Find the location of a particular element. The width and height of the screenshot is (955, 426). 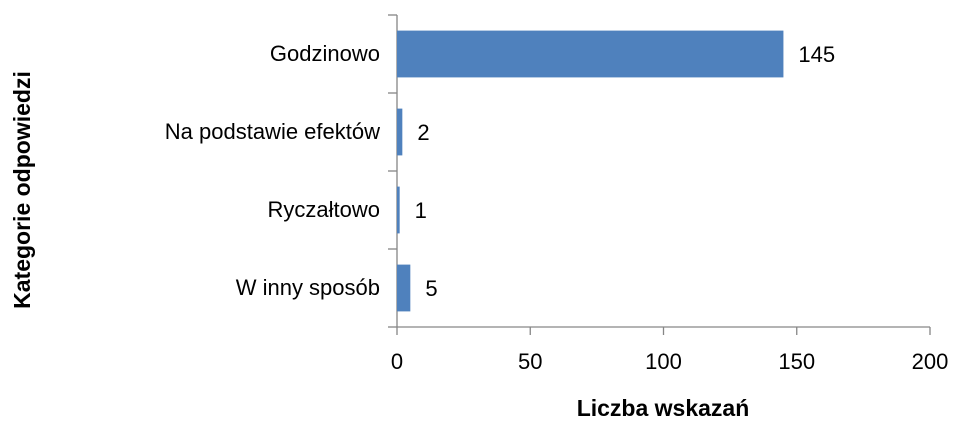

y-axis-title: Kategorie odpowiedzi is located at coordinates (22, 190).